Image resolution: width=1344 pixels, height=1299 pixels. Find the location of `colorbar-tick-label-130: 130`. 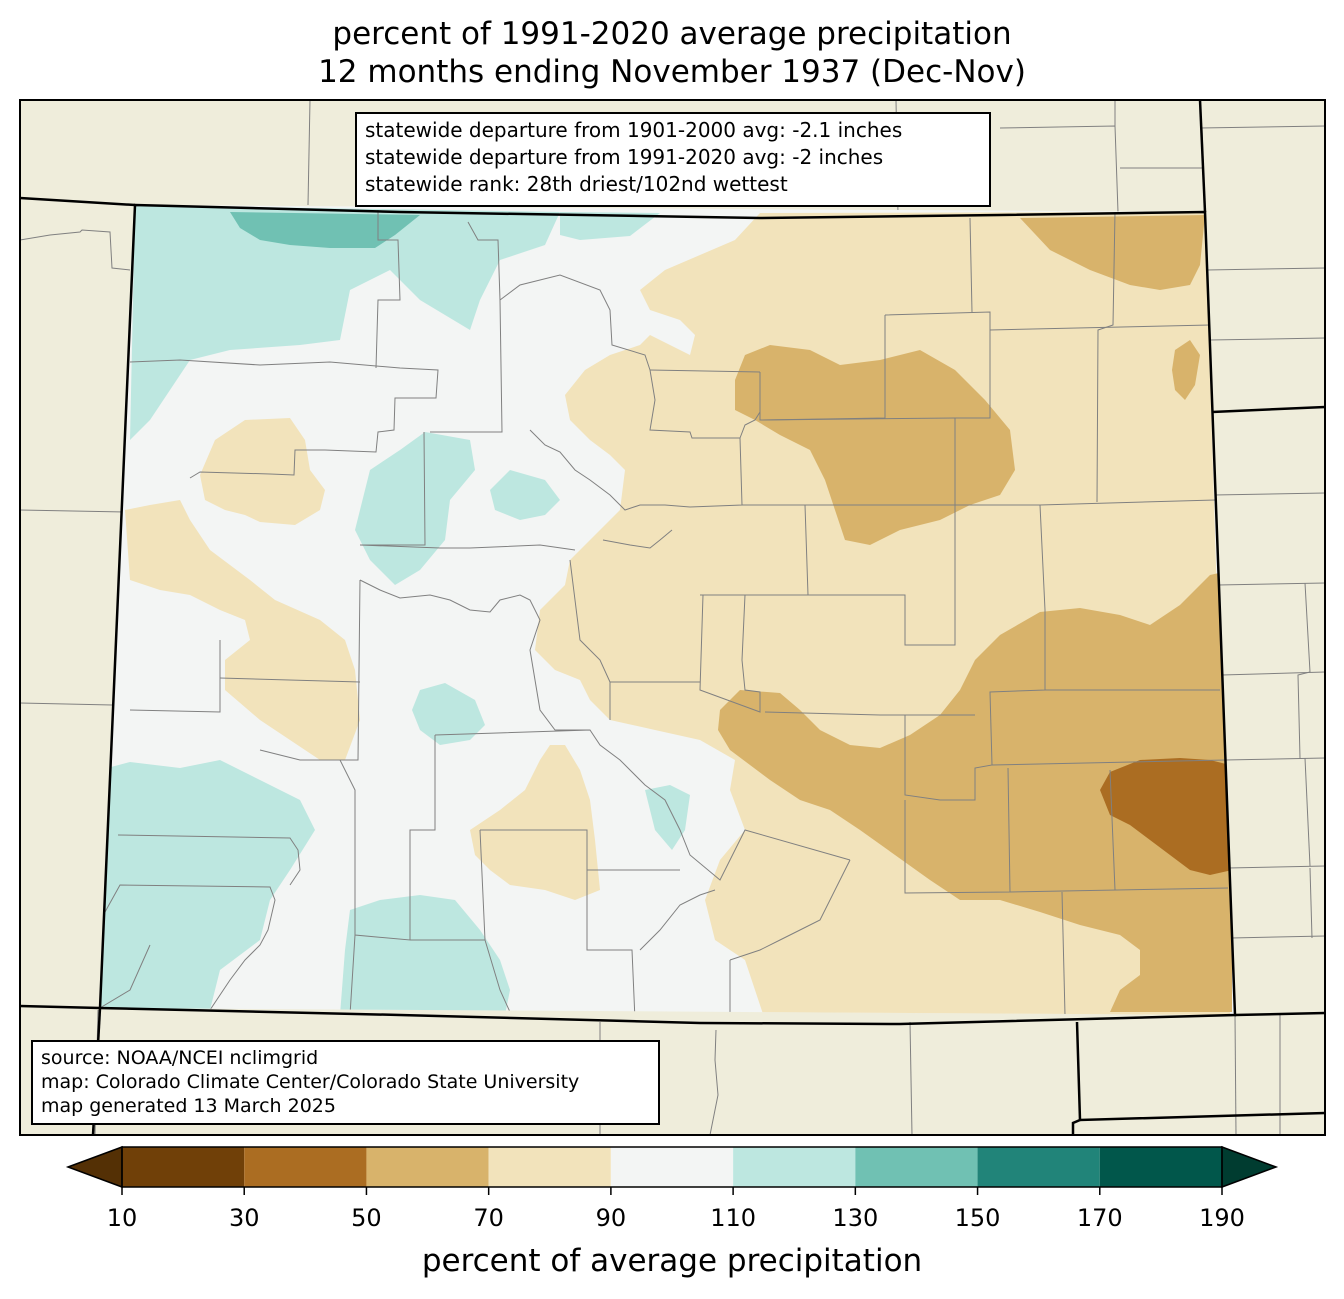

colorbar-tick-label-130: 130 is located at coordinates (855, 1218).